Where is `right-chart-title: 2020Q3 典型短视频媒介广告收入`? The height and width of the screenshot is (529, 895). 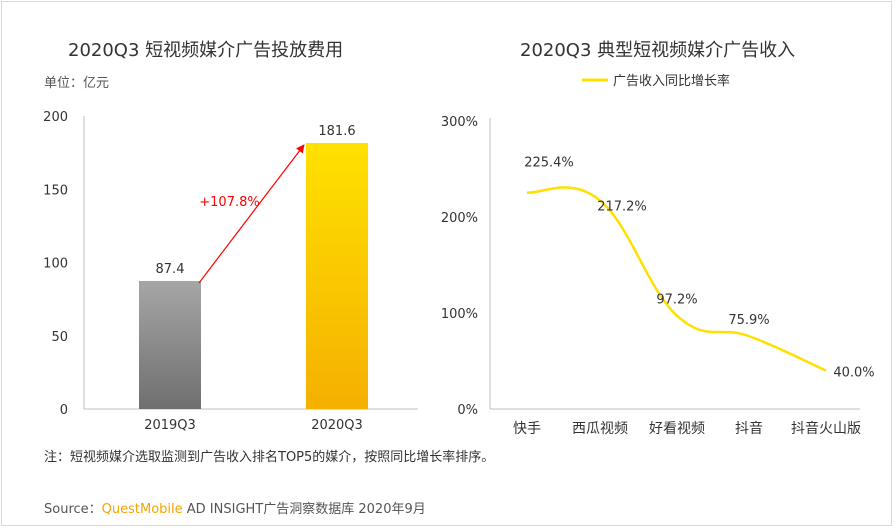
right-chart-title: 2020Q3 典型短视频媒介广告收入 is located at coordinates (658, 50).